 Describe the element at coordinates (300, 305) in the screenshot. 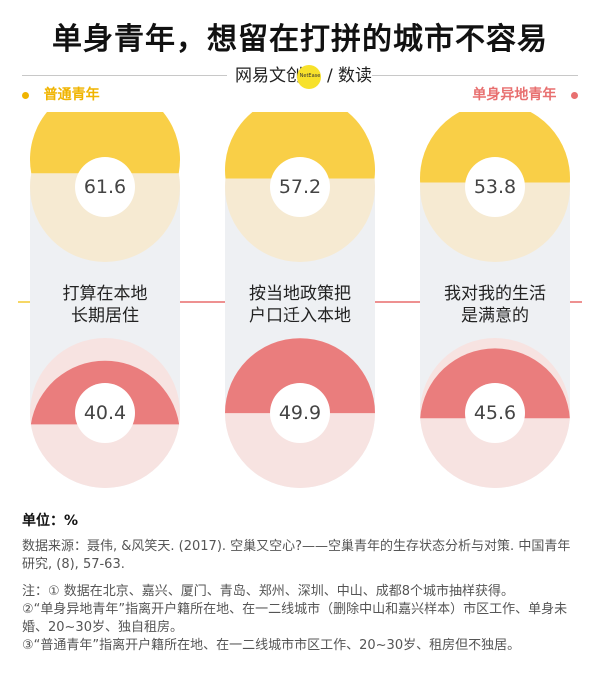

I see `category-label-2: 按当地政策把 户口迁入本地` at that location.